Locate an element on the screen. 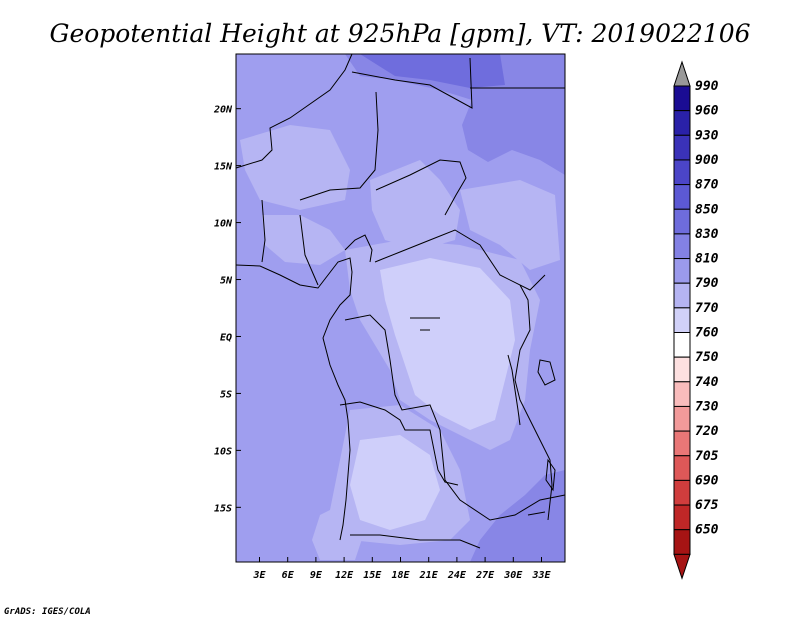 The width and height of the screenshot is (800, 618). y-tick-label: 20N is located at coordinates (223, 110).